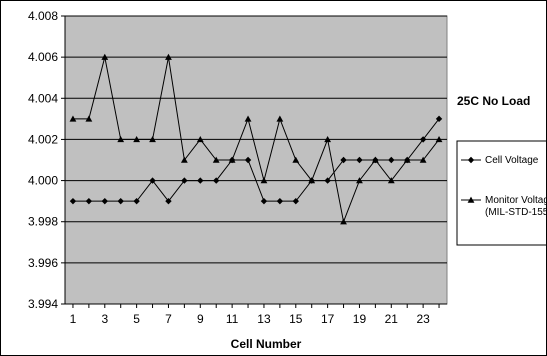 The width and height of the screenshot is (547, 356). What do you see at coordinates (232, 319) in the screenshot?
I see `x-tick-label: 11` at bounding box center [232, 319].